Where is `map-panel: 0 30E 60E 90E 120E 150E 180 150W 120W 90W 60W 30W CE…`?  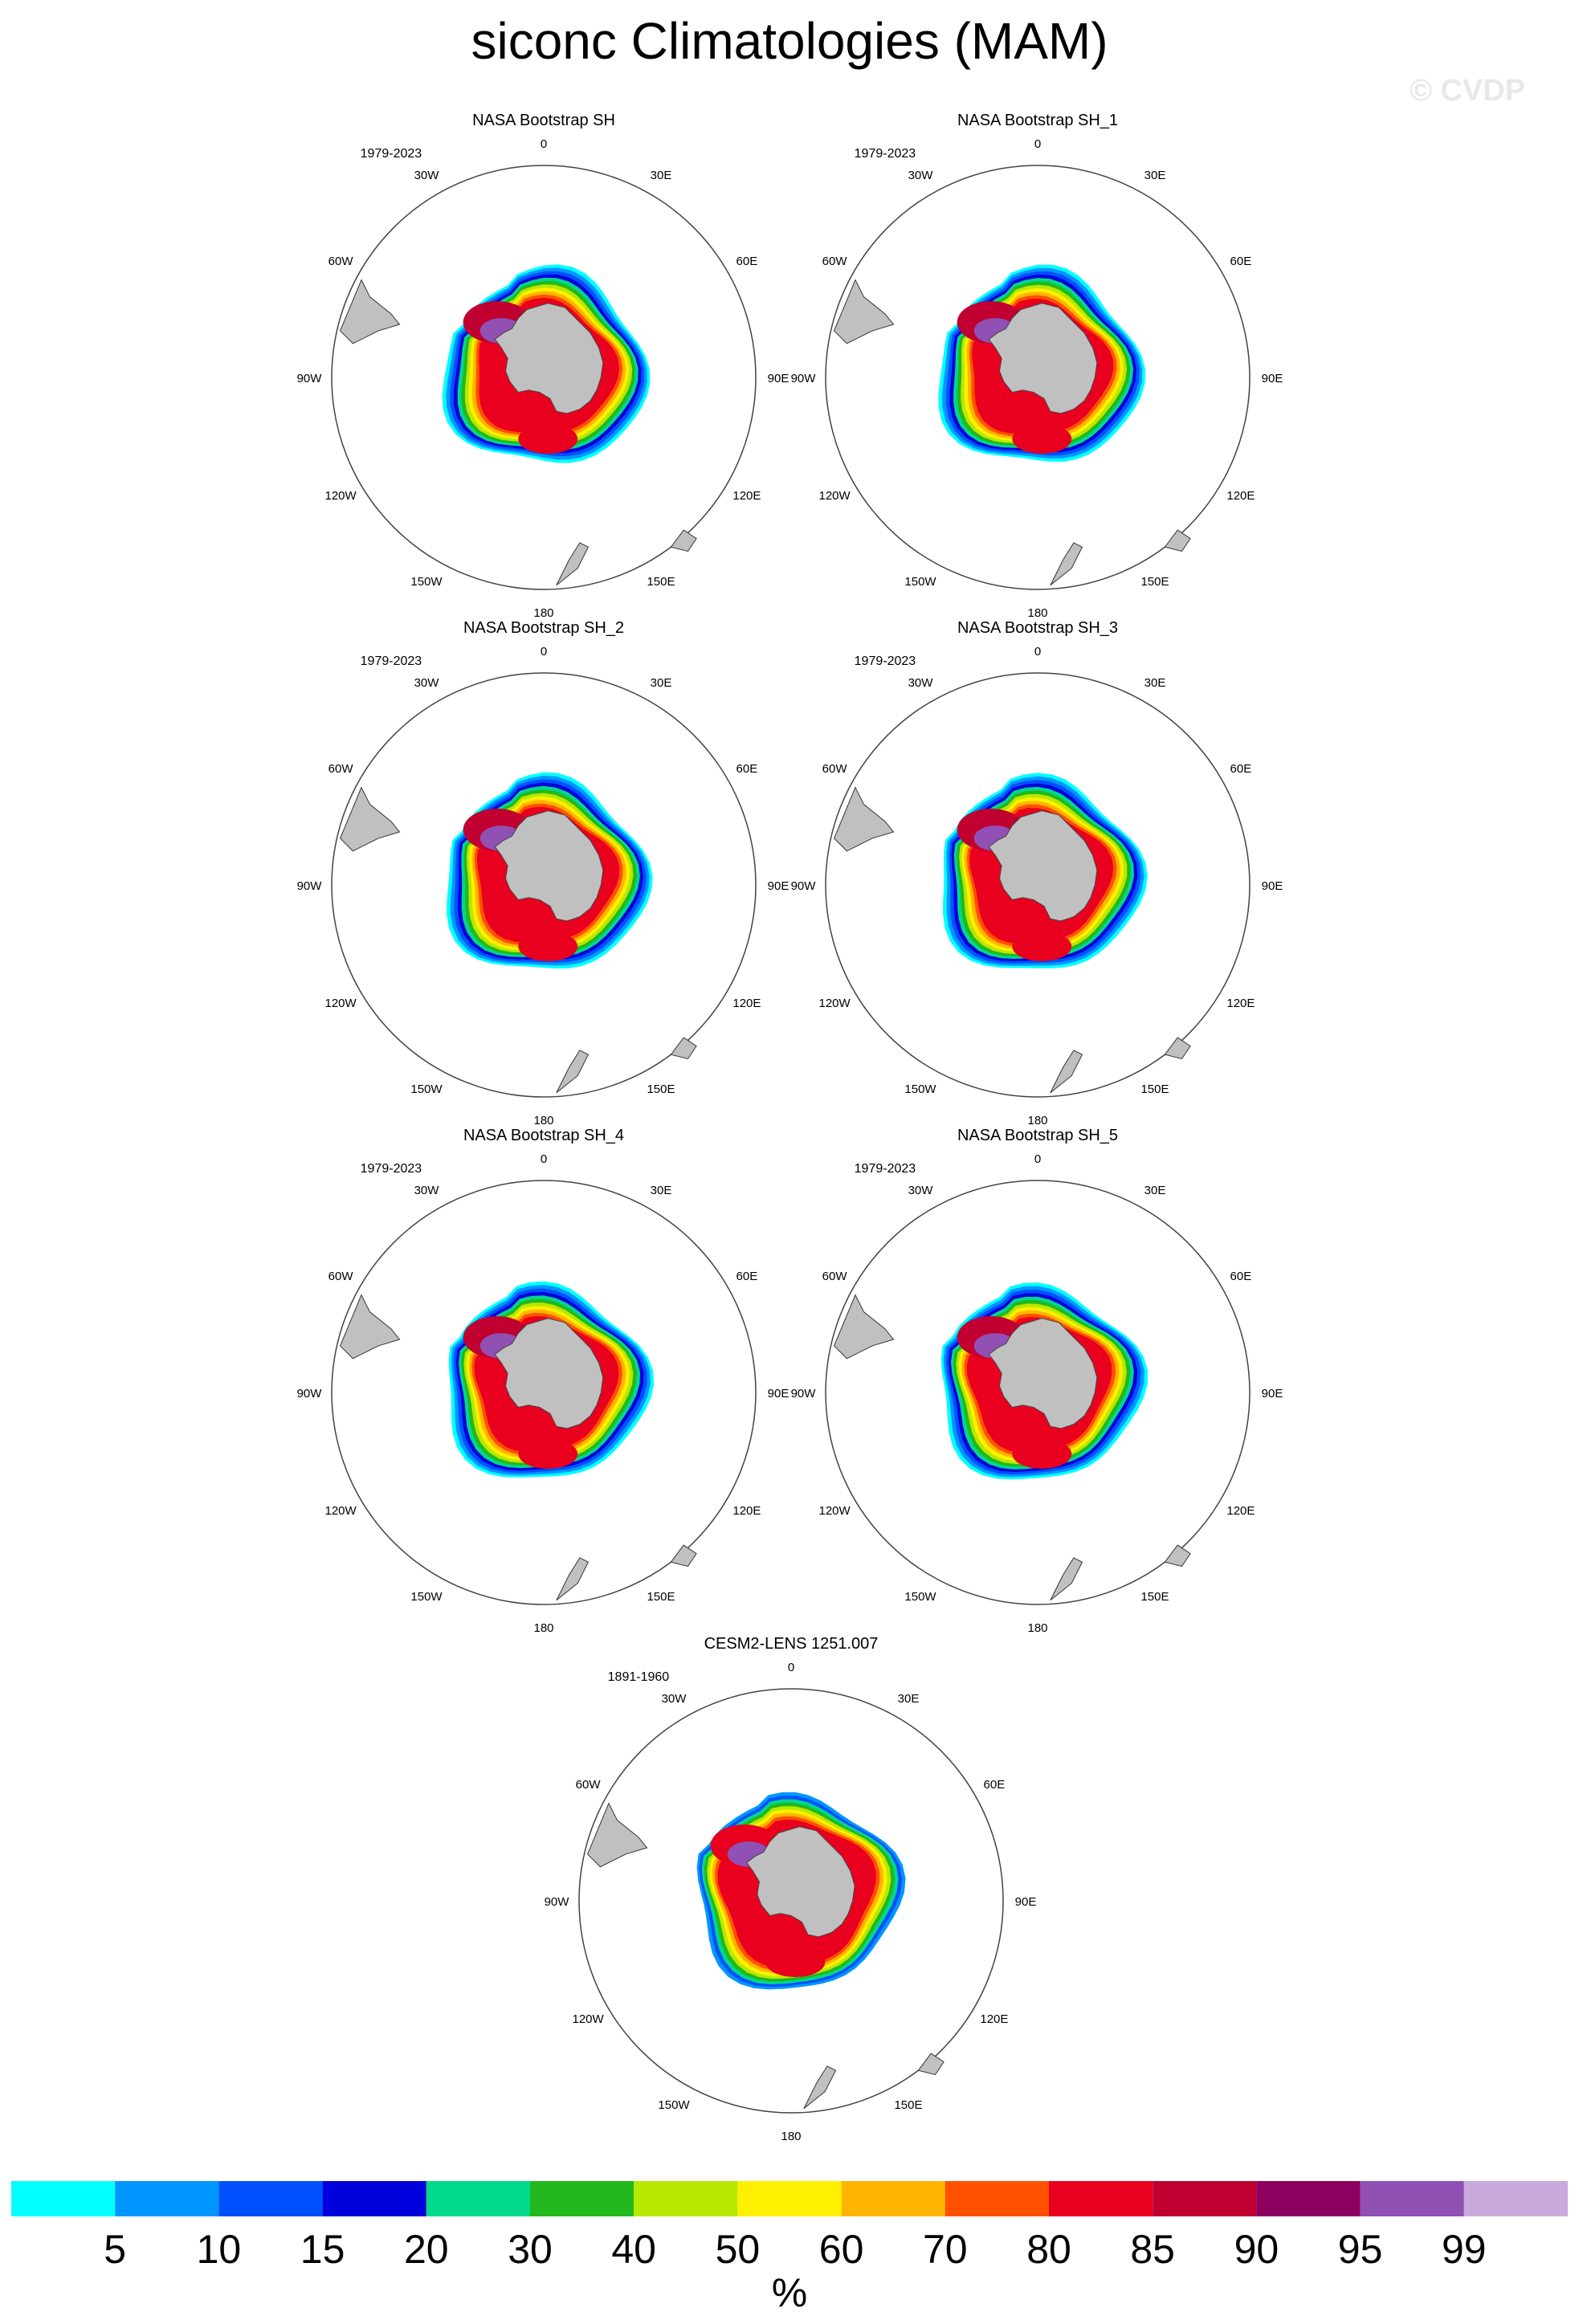
map-panel: 0 30E 60E 90E 120E 150E 180 150W 120W 90W 60W 30W CE… is located at coordinates (791, 1889).